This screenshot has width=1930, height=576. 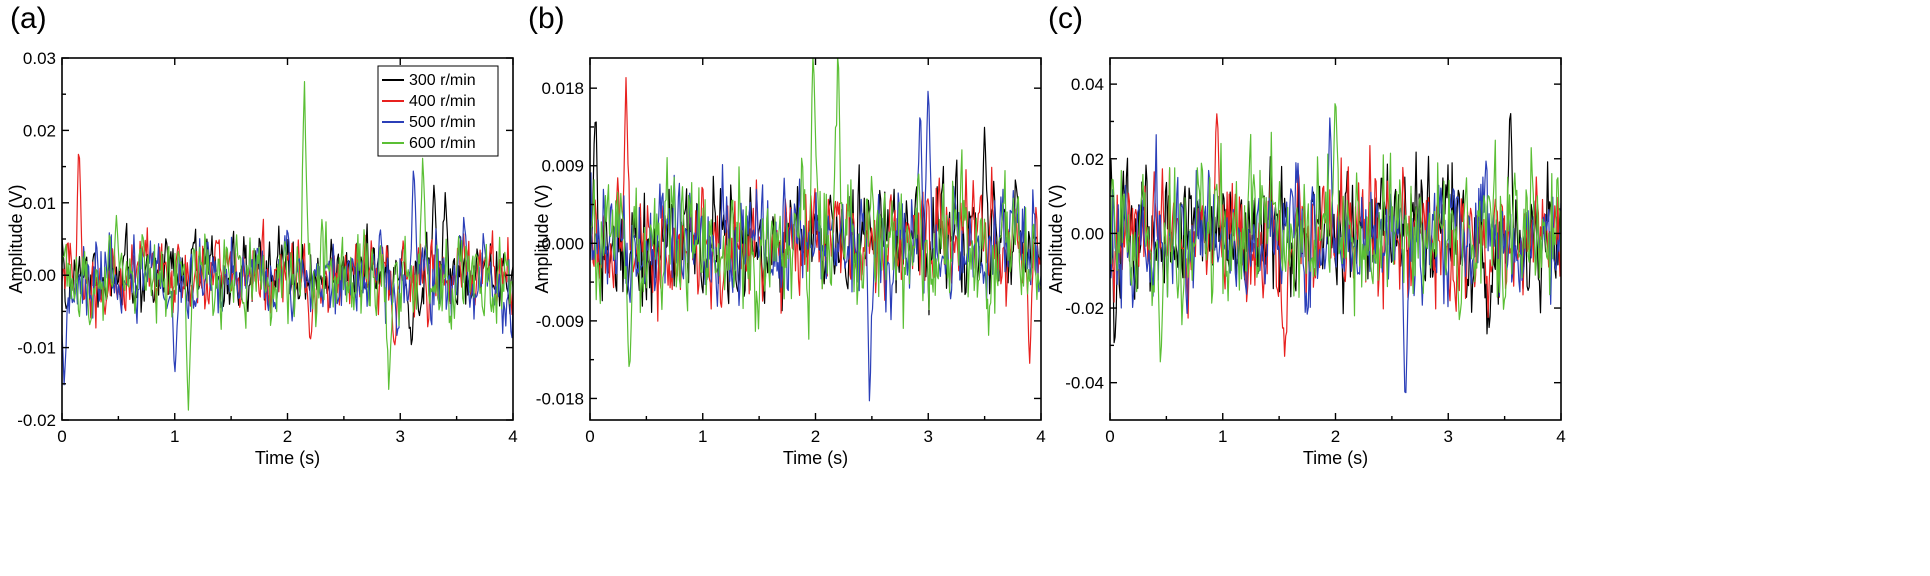 What do you see at coordinates (546, 18) in the screenshot?
I see `panel-label: (b)` at bounding box center [546, 18].